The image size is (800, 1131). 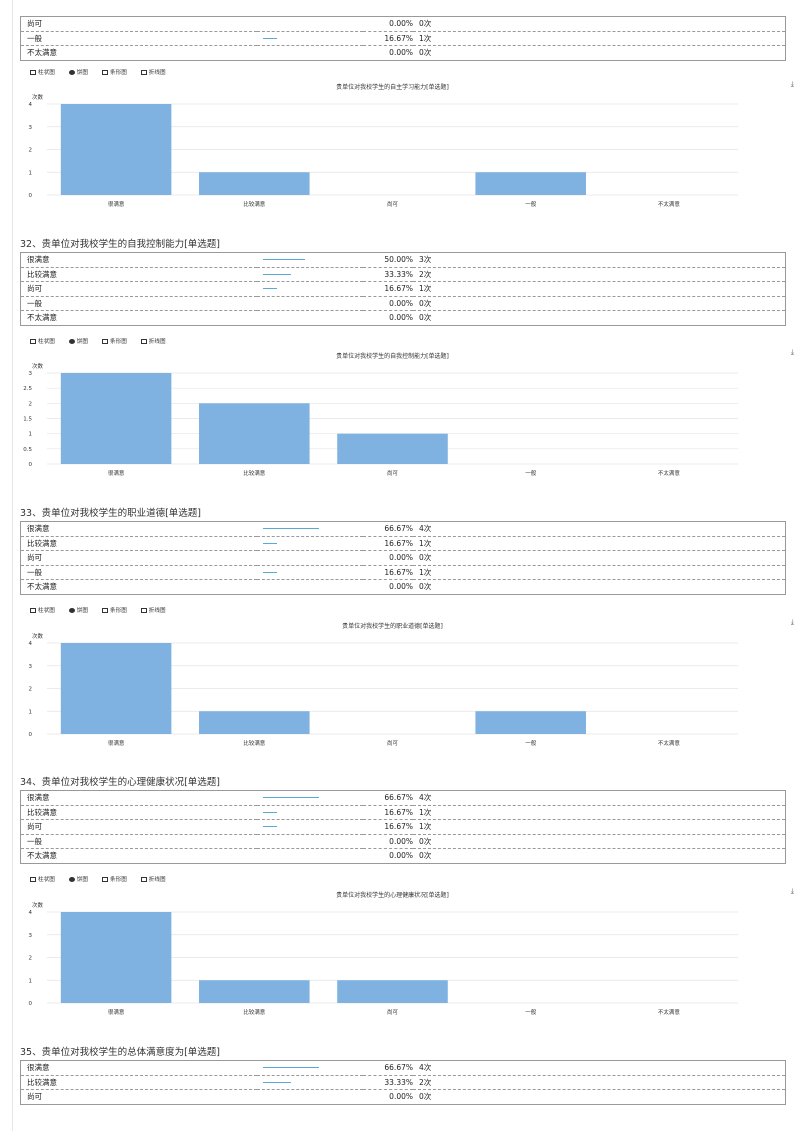 I want to click on option-percent: 66.67%, so click(x=388, y=529).